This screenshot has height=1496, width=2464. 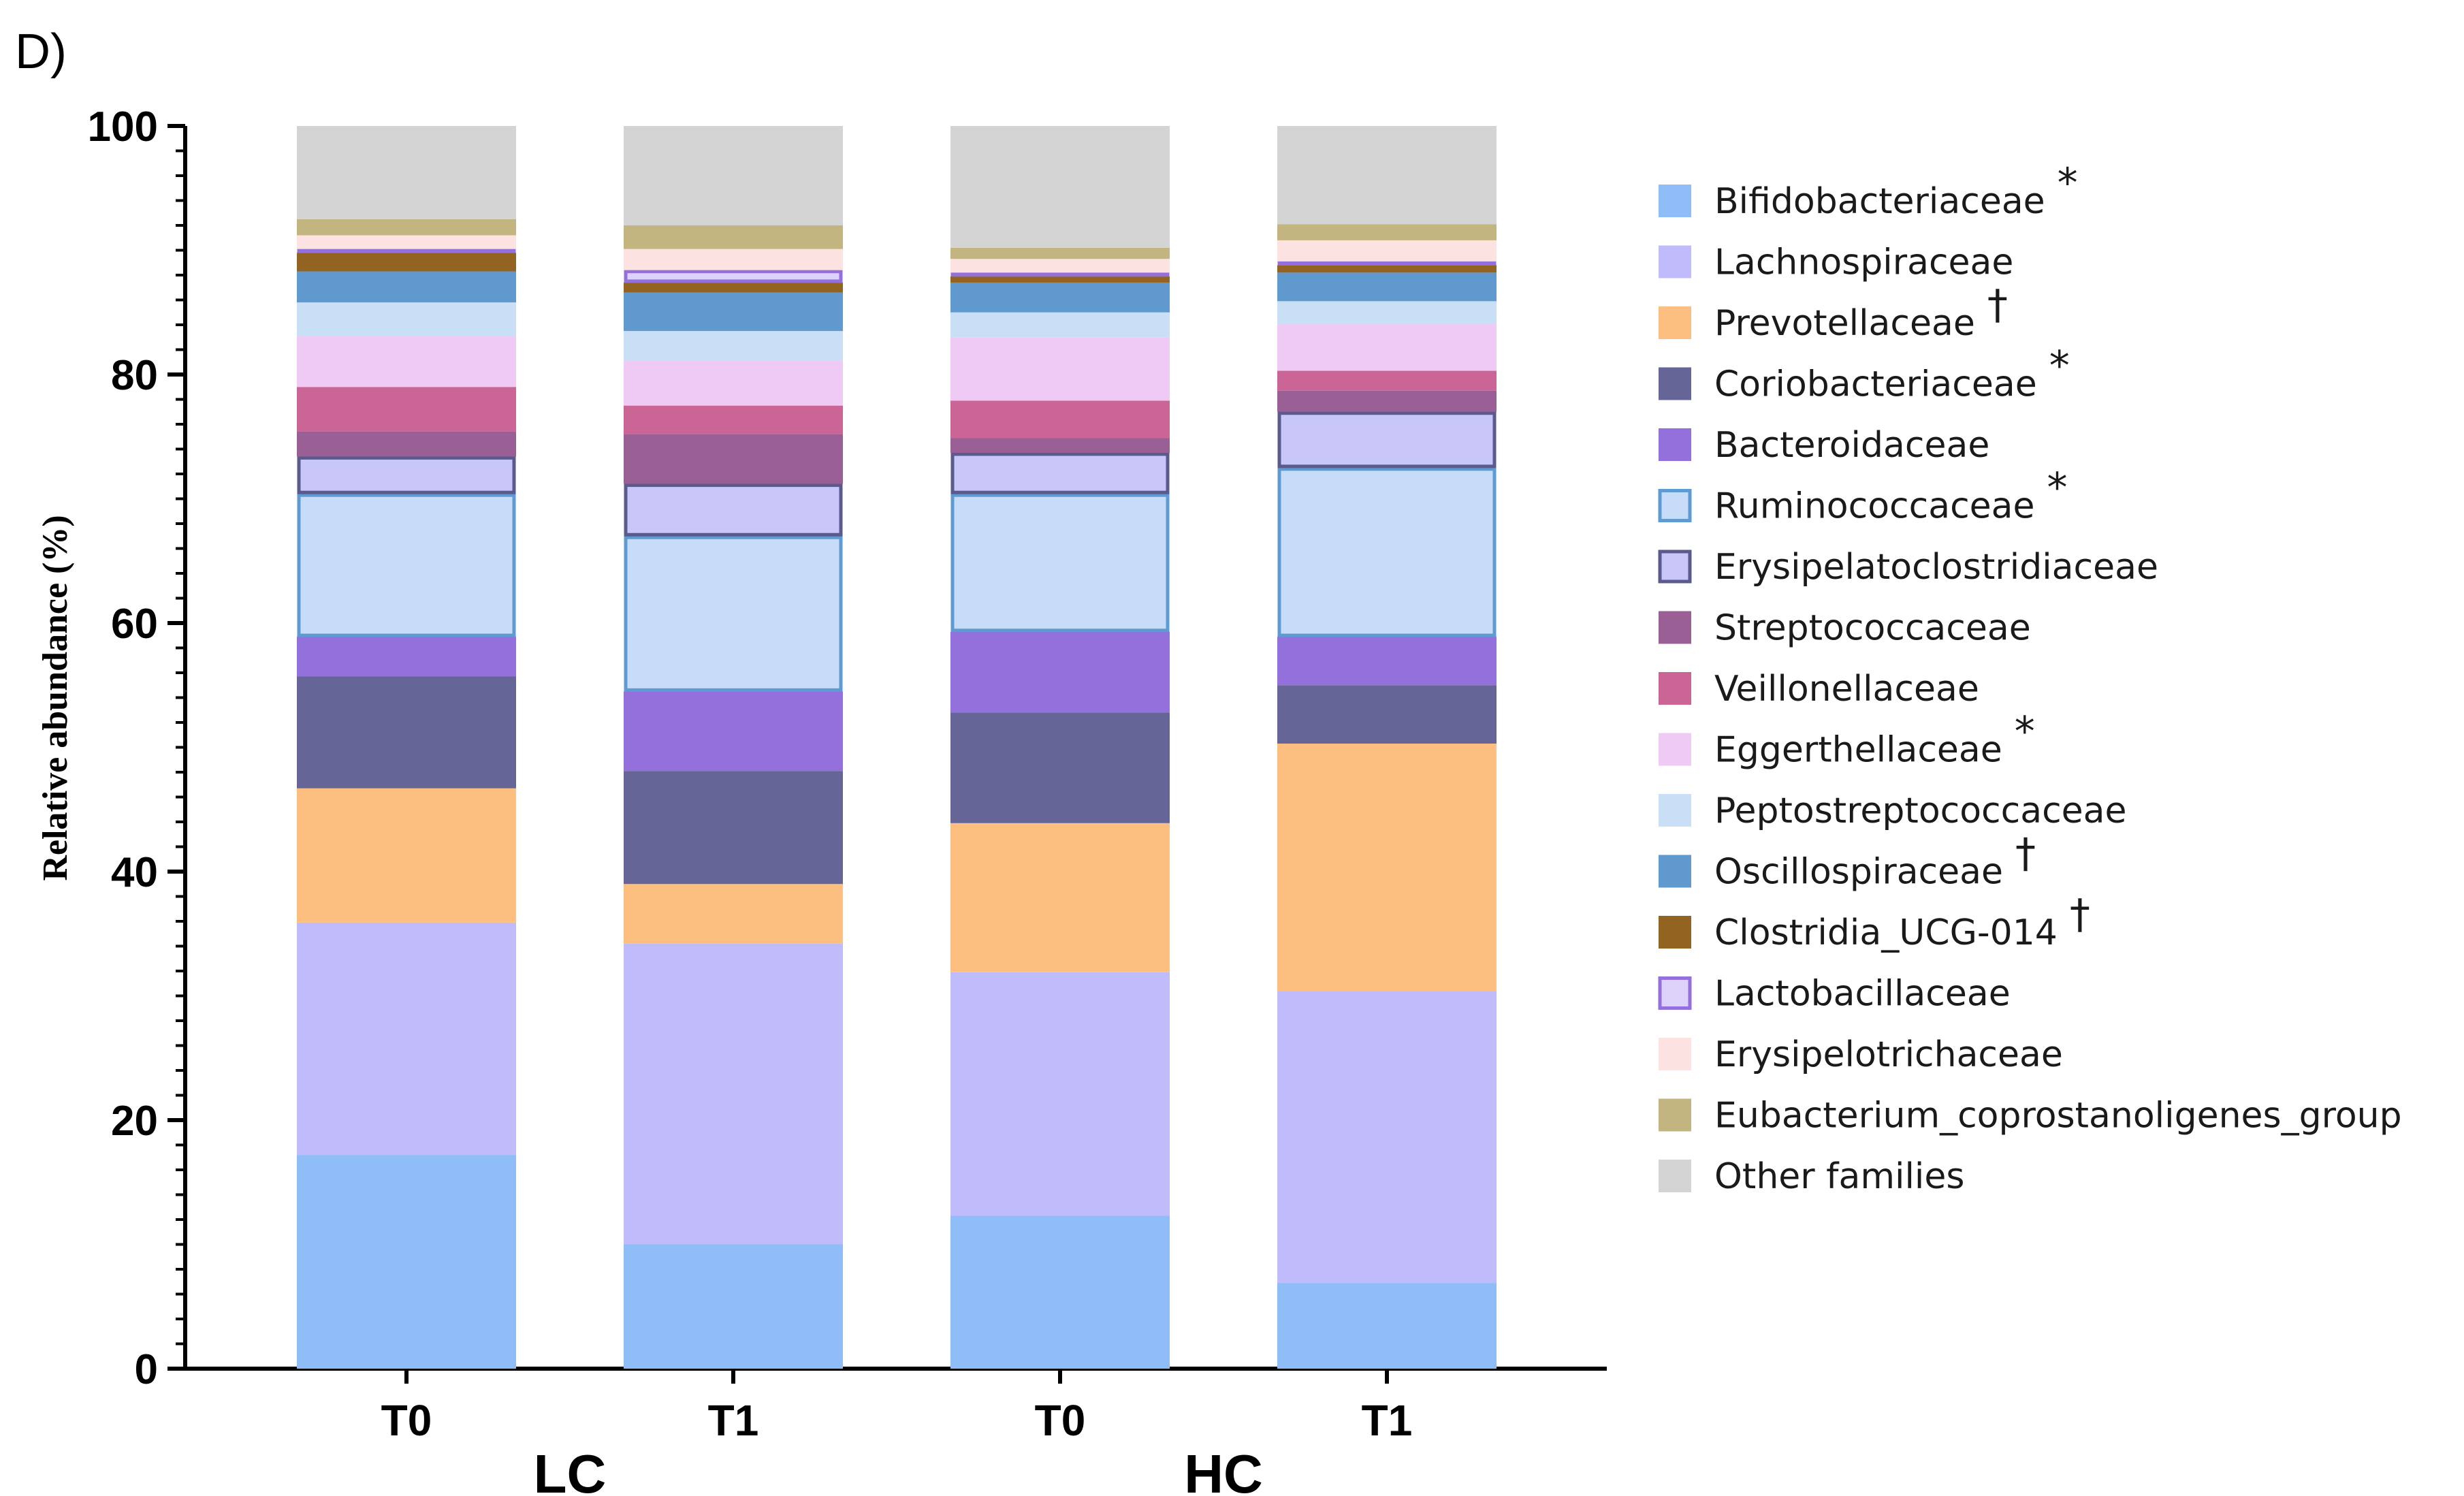 What do you see at coordinates (55, 697) in the screenshot?
I see `y-axis-label: Relative abundance (%)` at bounding box center [55, 697].